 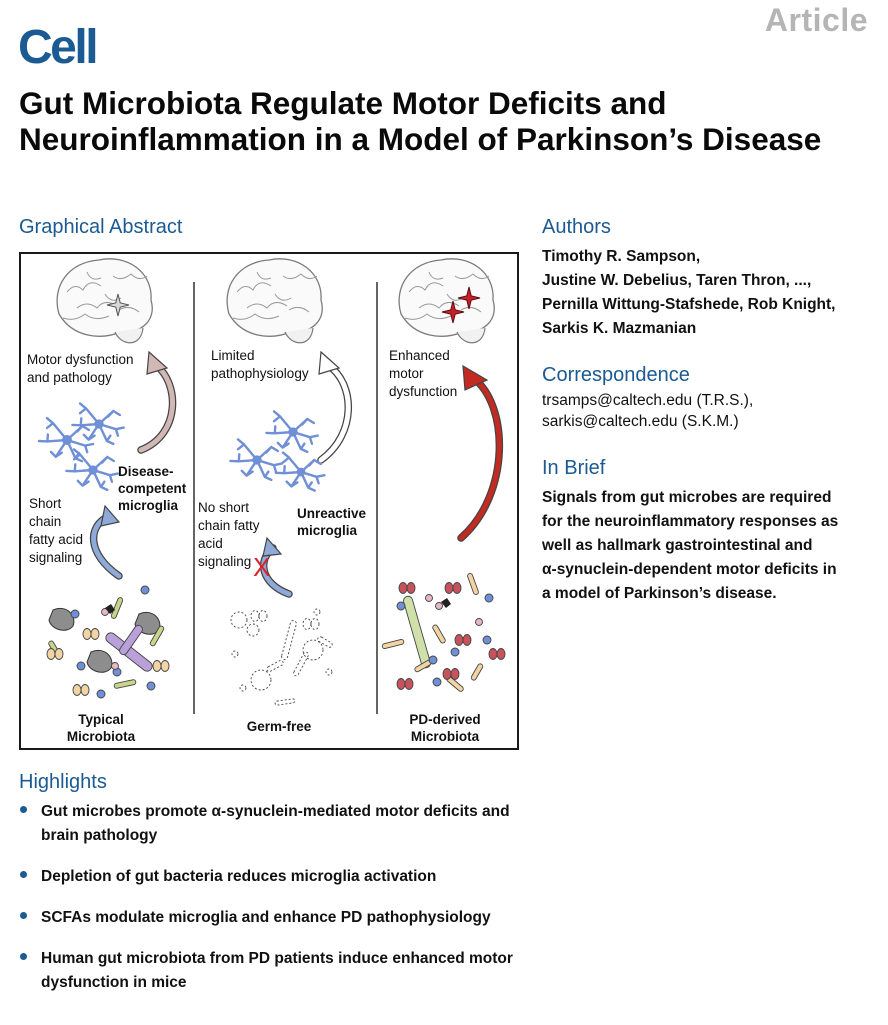 What do you see at coordinates (58, 47) in the screenshot?
I see `journal-logo: Cell` at bounding box center [58, 47].